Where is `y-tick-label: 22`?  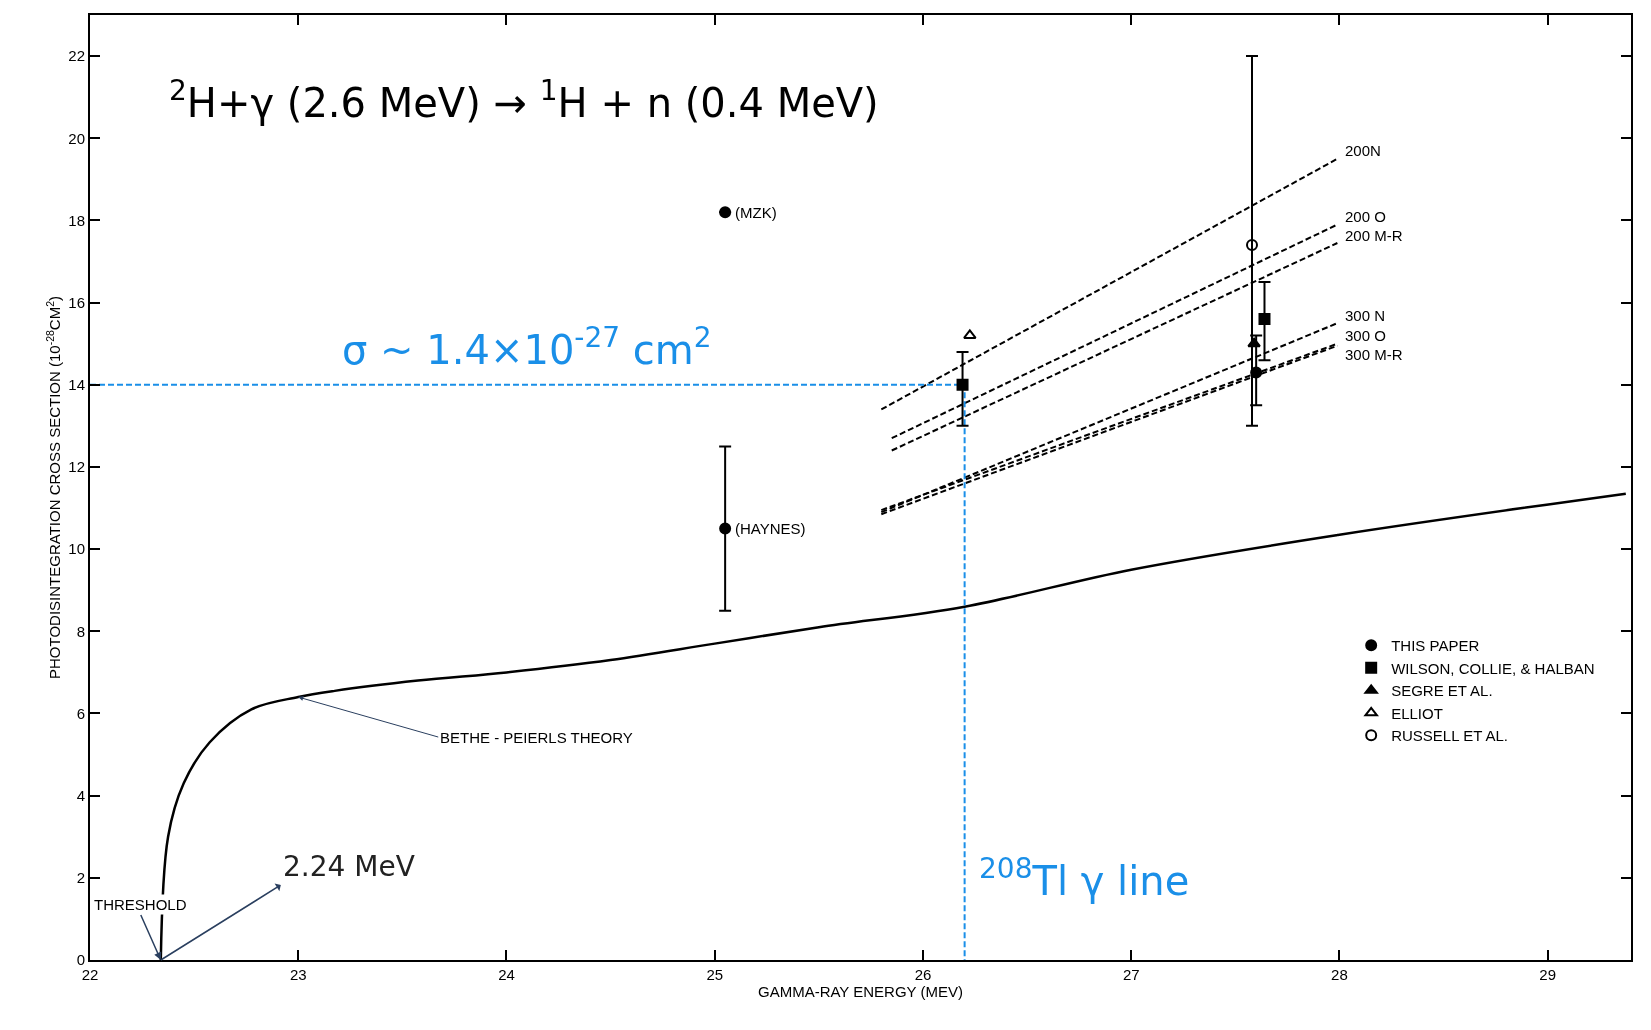
y-tick-label: 22 is located at coordinates (76, 56).